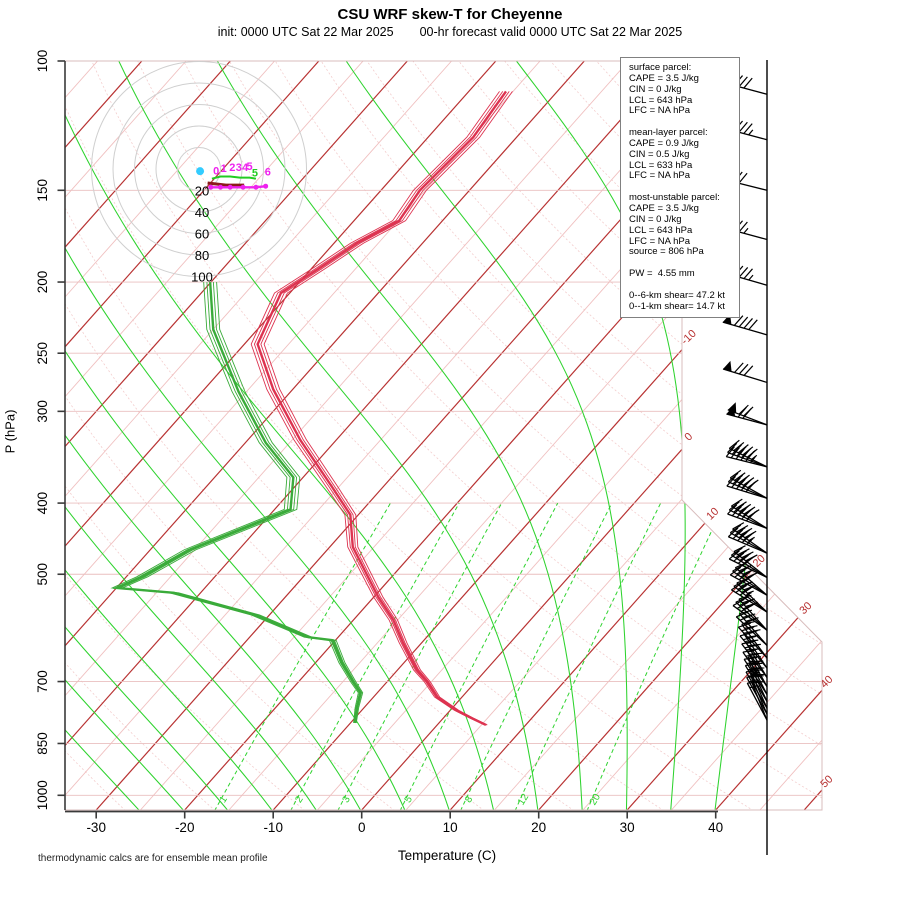 This screenshot has width=900, height=900. Describe the element at coordinates (538, 827) in the screenshot. I see `x-tick-label: 20` at that location.